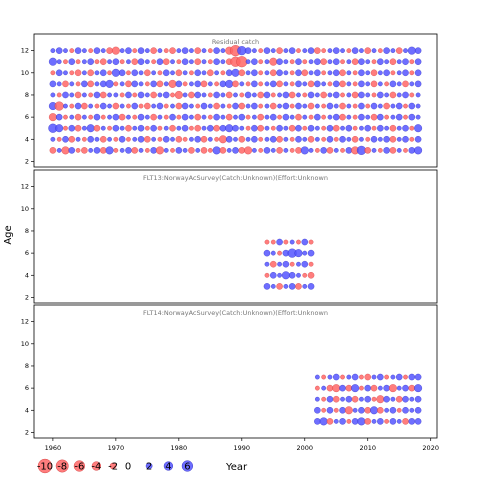 The image size is (480, 480). I want to click on residual-bubble: 2008, age 6: -1, so click(355, 117).